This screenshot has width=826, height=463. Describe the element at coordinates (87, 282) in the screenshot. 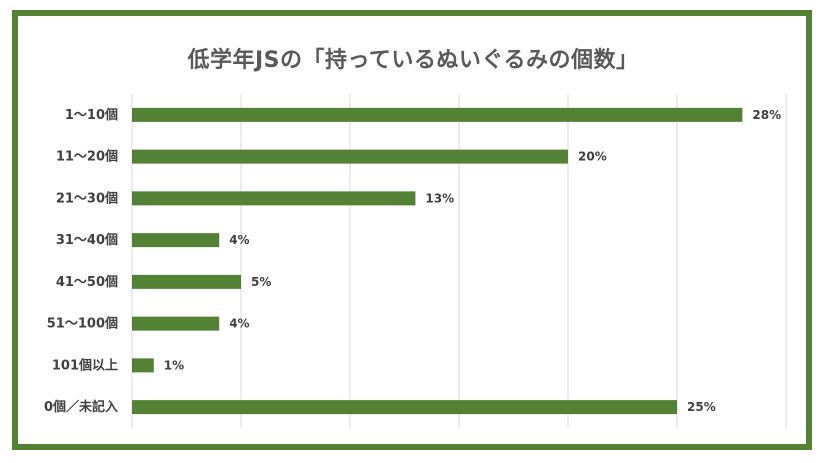

I see `category-label: 41～50個` at that location.